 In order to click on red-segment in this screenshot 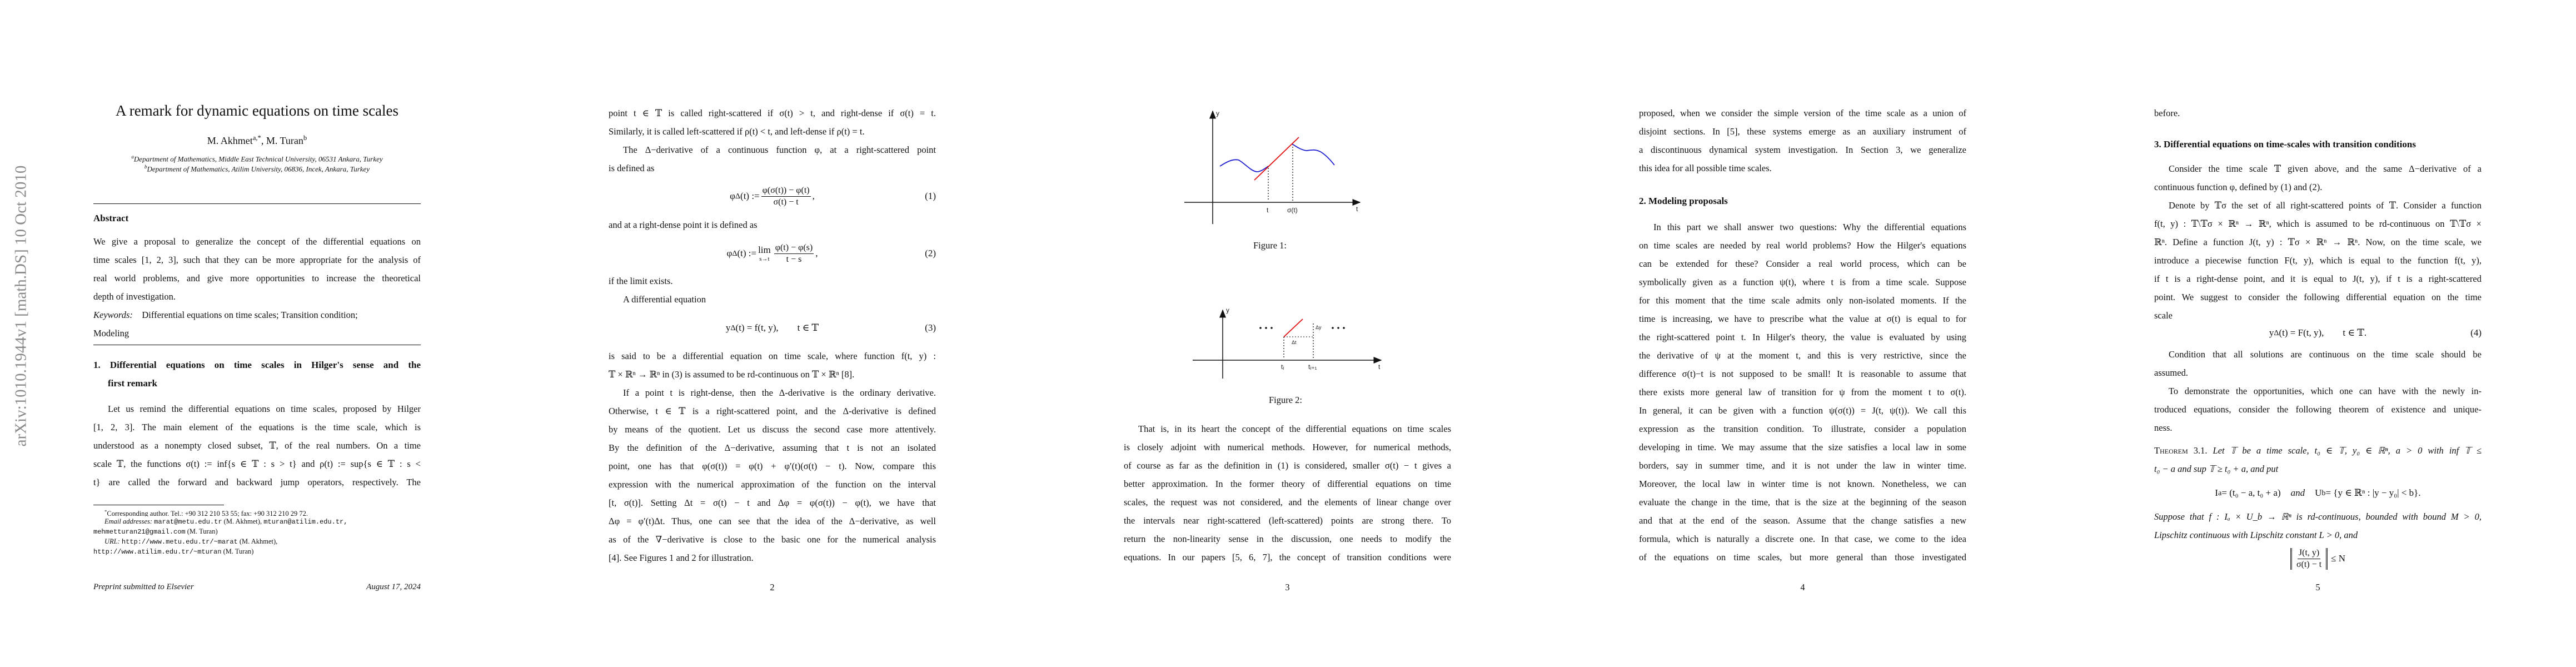, I will do `click(1293, 327)`.